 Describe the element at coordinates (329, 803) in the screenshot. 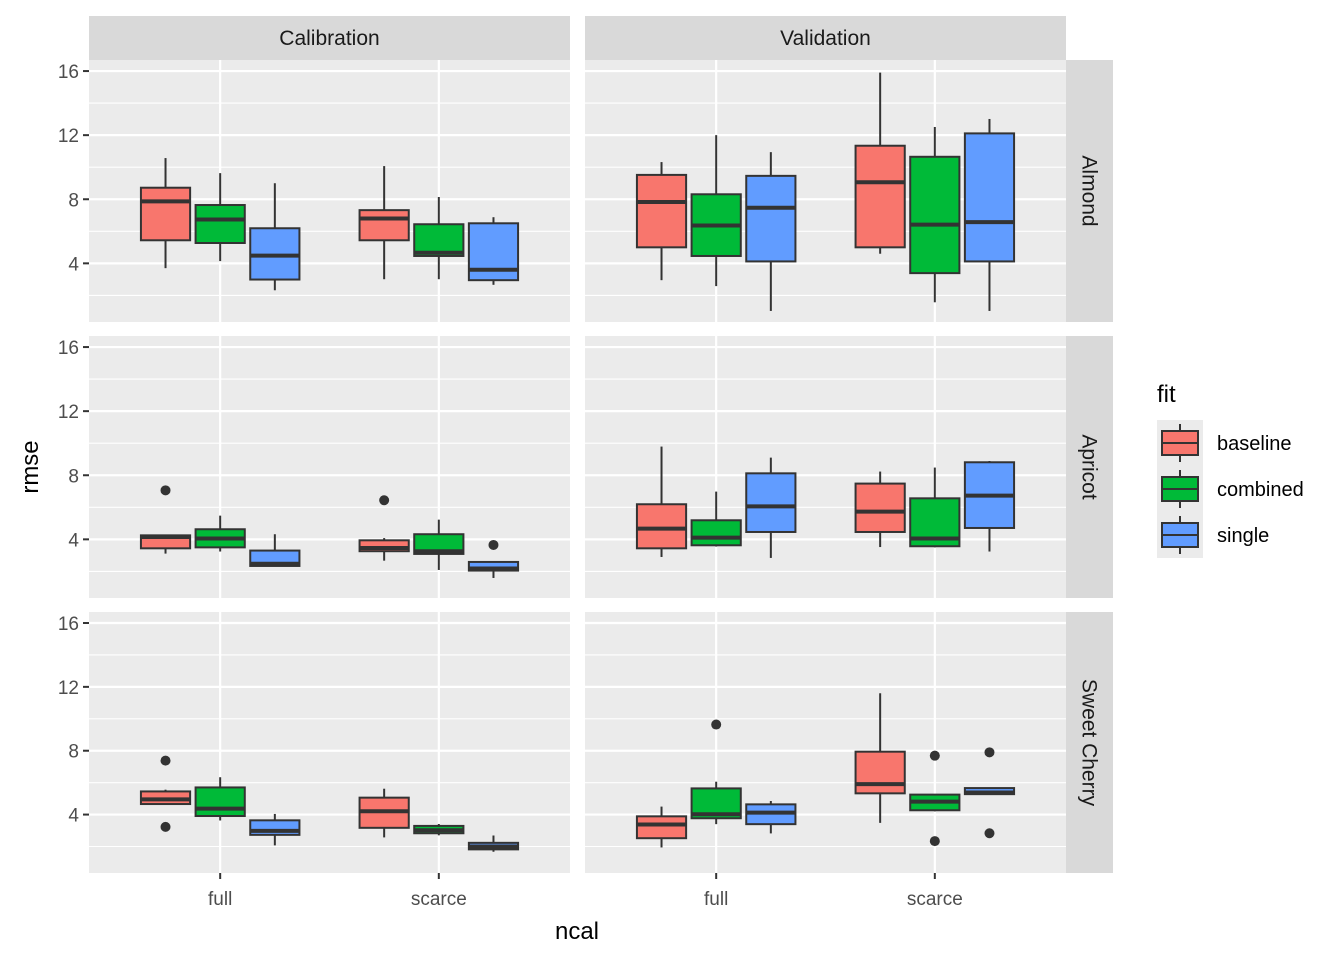

I see `boxes-calibration-sweet-cherry` at that location.